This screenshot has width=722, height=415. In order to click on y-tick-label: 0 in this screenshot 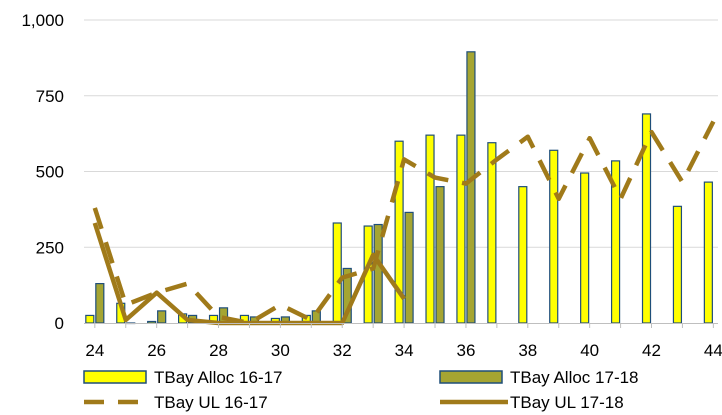, I will do `click(59, 323)`.